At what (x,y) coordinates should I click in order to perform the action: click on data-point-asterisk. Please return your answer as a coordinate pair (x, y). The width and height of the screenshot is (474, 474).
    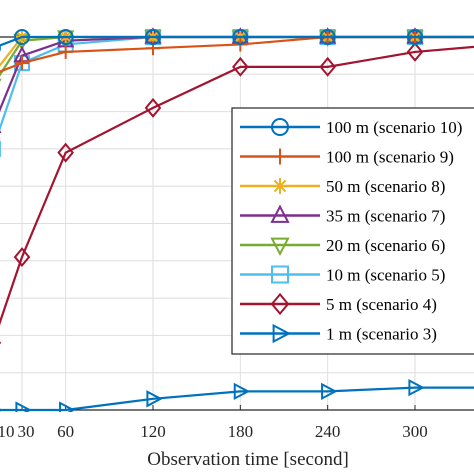
    Looking at the image, I should click on (280, 186).